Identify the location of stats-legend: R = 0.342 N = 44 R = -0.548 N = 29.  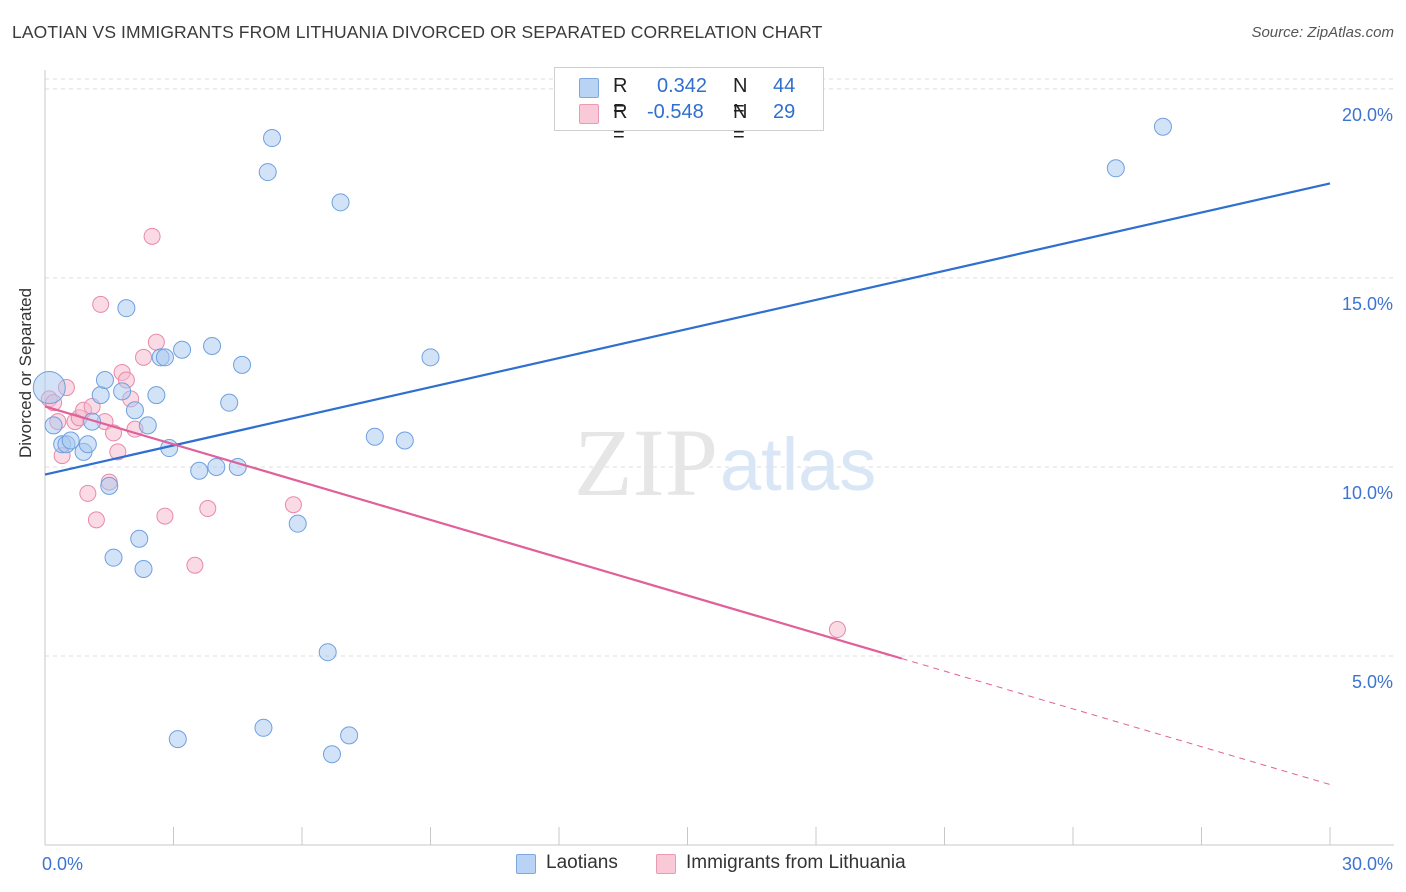
(689, 106).